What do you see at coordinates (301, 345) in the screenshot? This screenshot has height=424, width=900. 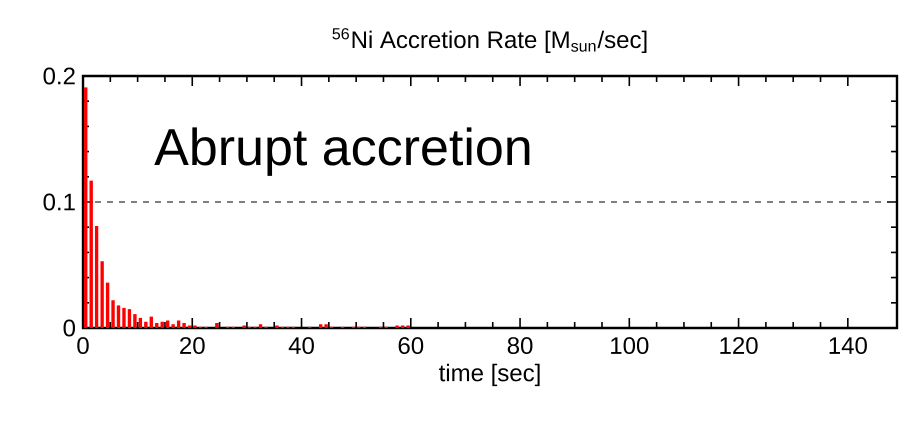 I see `x-tick-label: 40` at bounding box center [301, 345].